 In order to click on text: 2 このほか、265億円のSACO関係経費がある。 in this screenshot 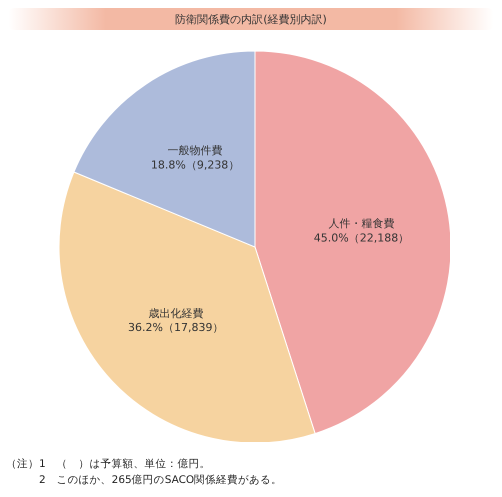, I will do `click(160, 480)`.